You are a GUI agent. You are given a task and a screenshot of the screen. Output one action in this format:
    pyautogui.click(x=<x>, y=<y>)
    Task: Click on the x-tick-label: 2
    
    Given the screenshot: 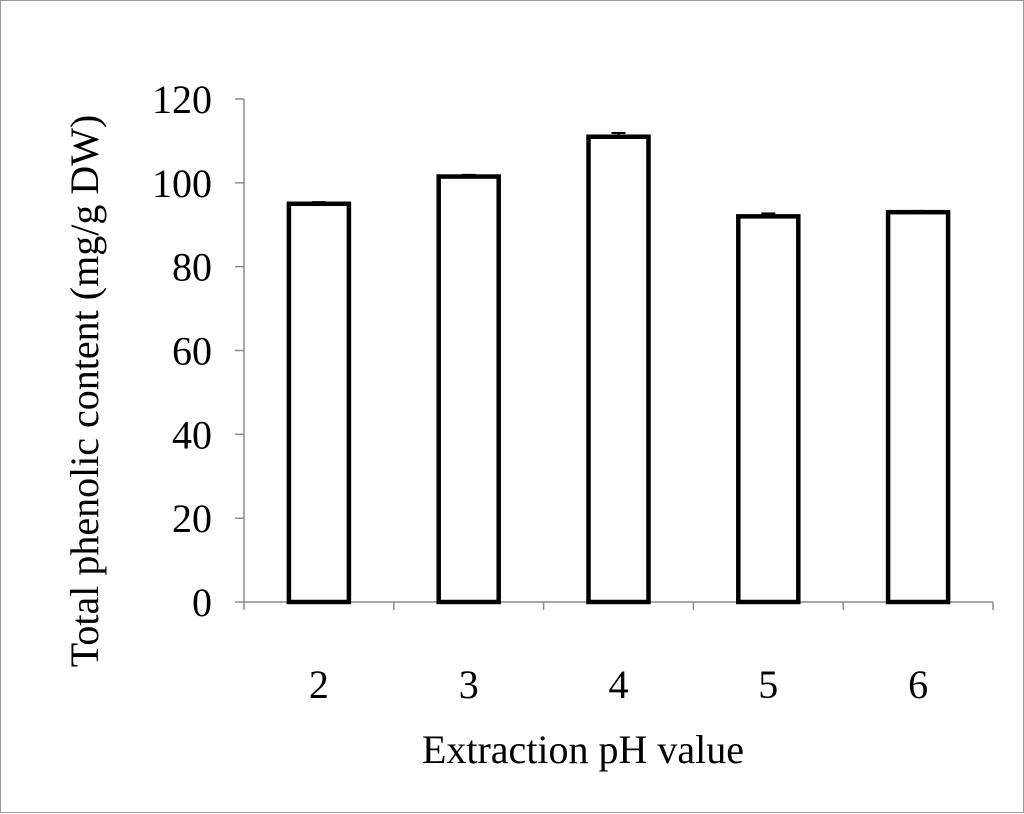 What is the action you would take?
    pyautogui.click(x=319, y=684)
    